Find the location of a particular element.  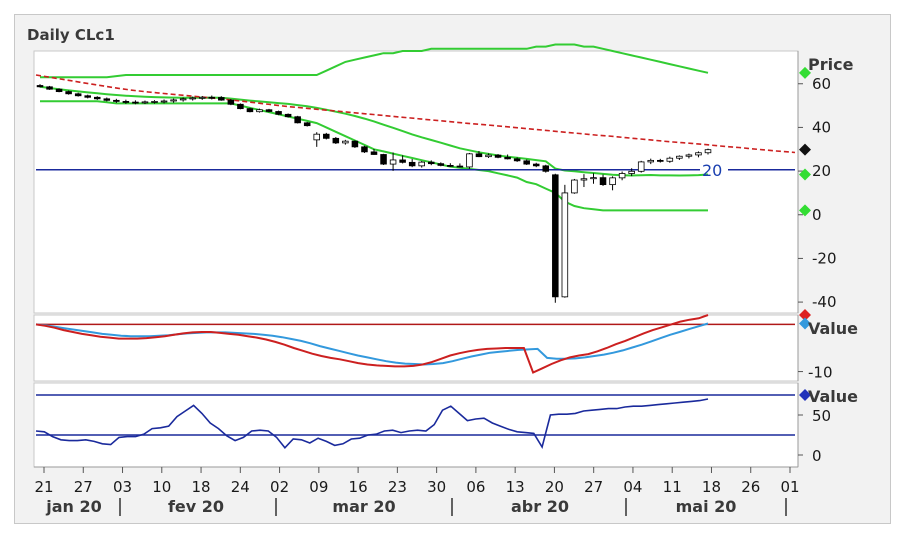

month-label: mar 20 is located at coordinates (363, 506).